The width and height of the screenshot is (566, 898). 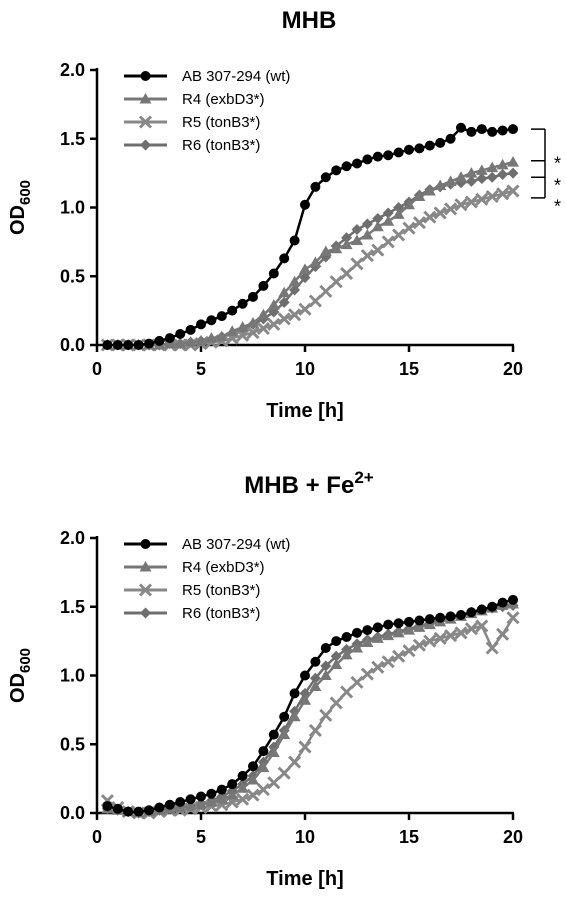 I want to click on chart-title: MHB + Fe2+, so click(x=308, y=483).